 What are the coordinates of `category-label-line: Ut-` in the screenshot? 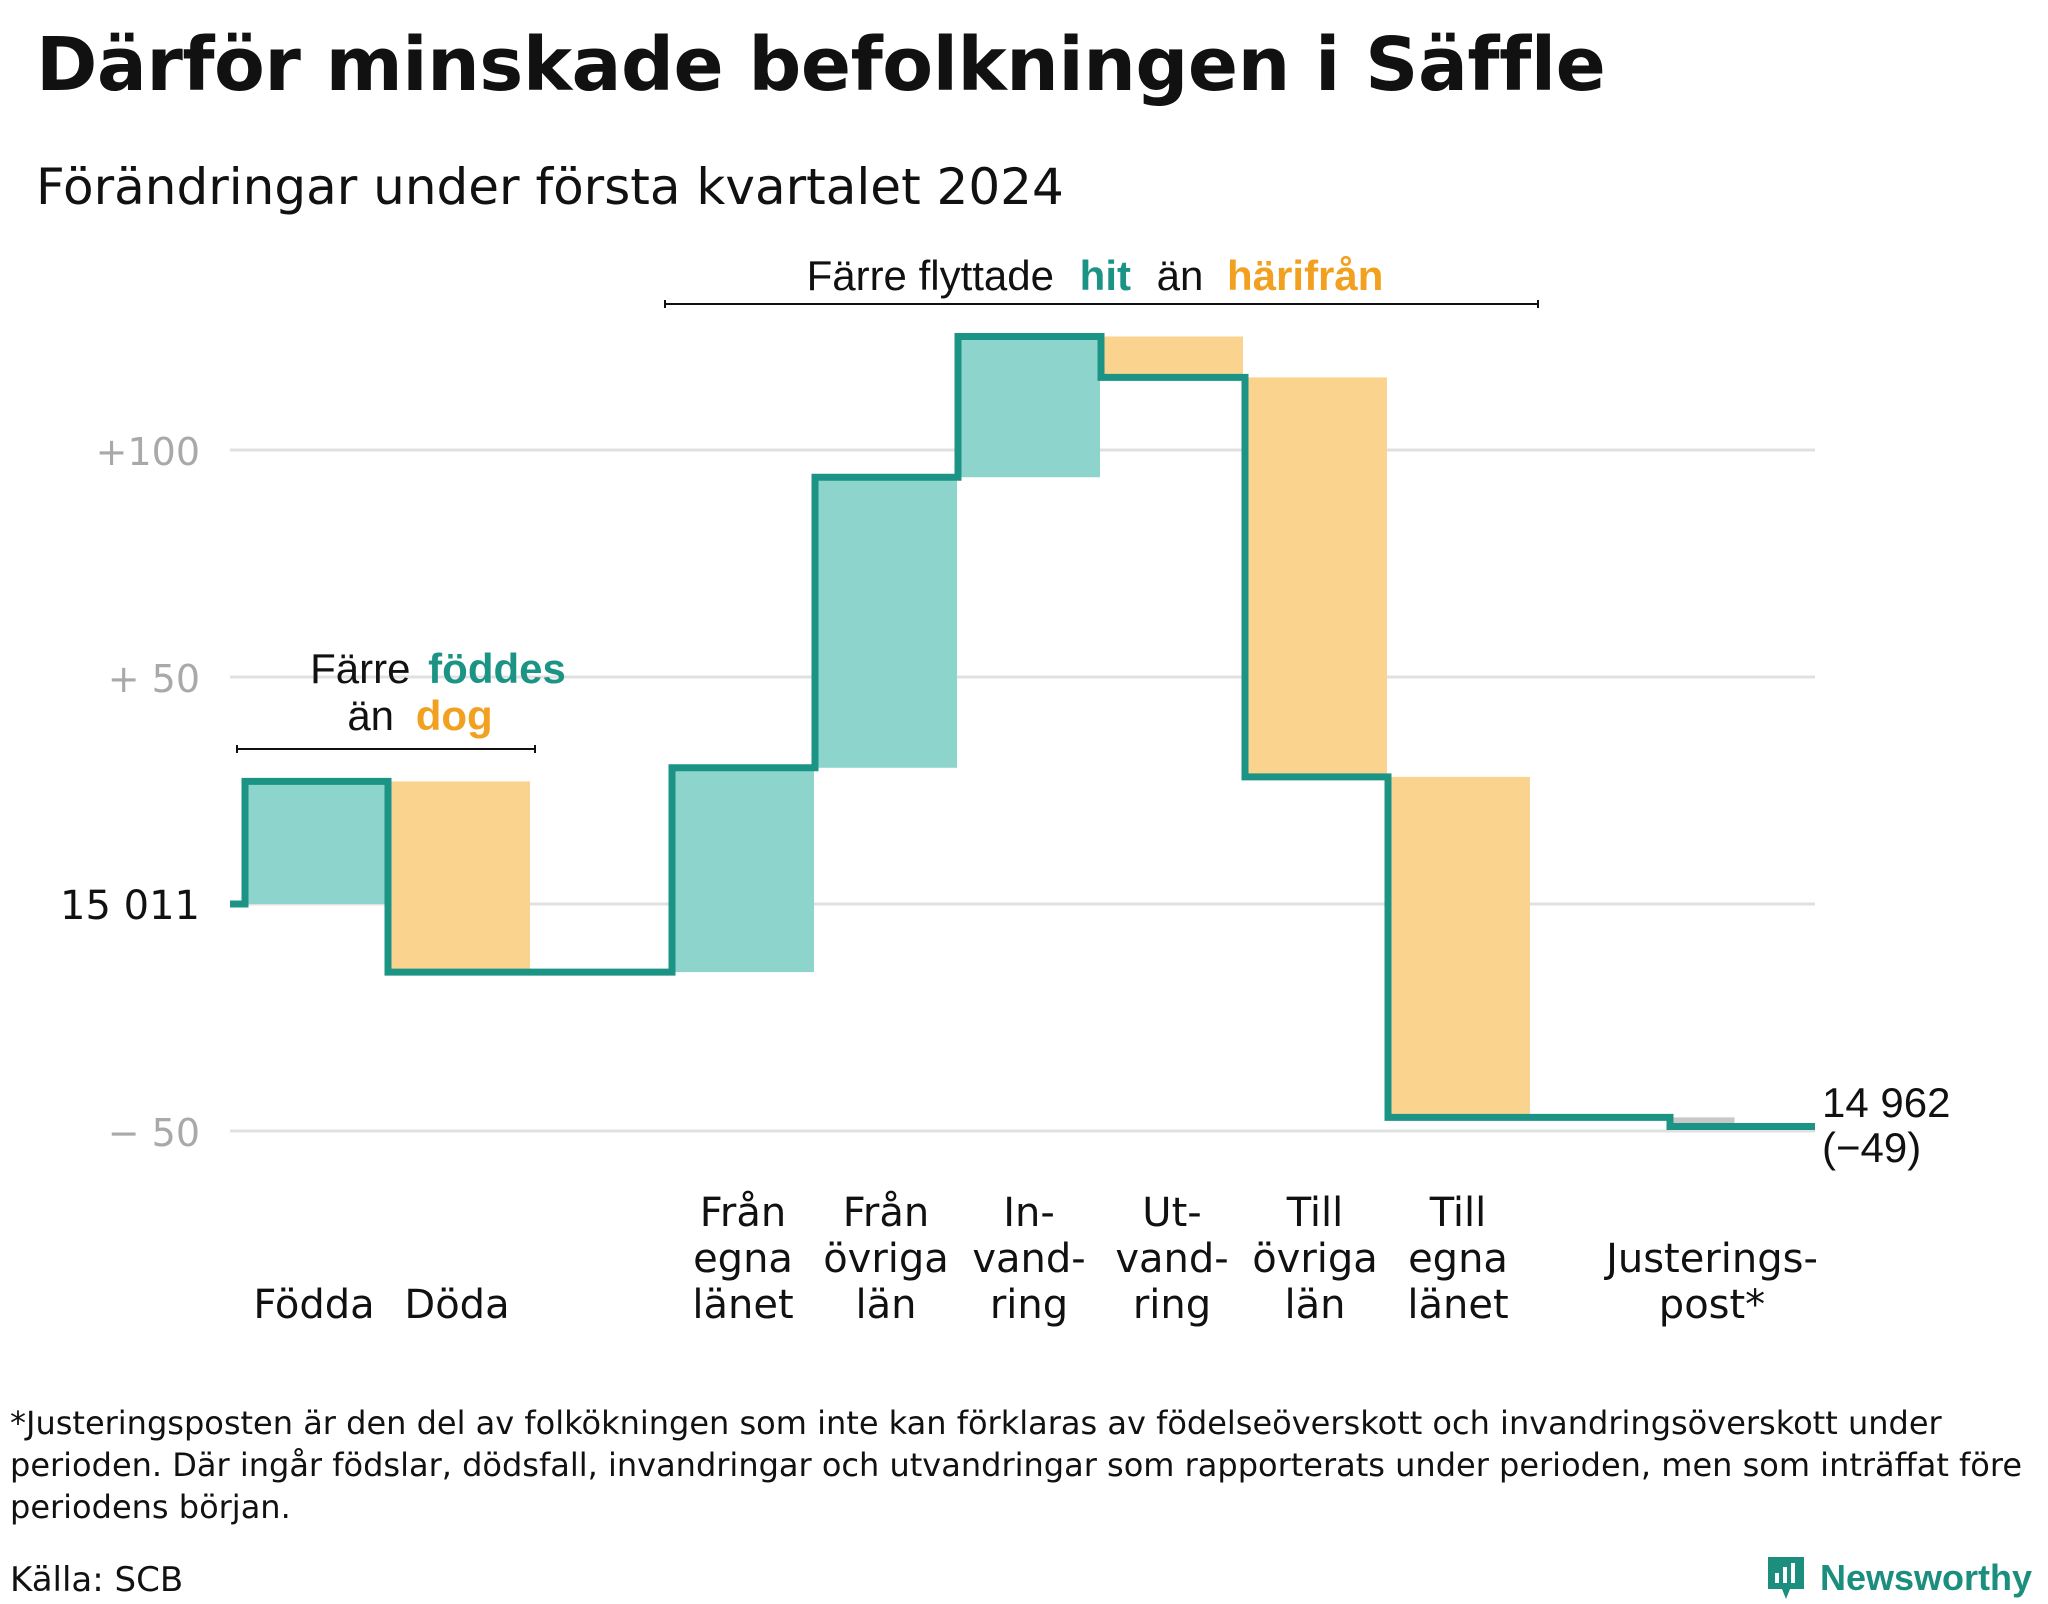 It's located at (1171, 1213).